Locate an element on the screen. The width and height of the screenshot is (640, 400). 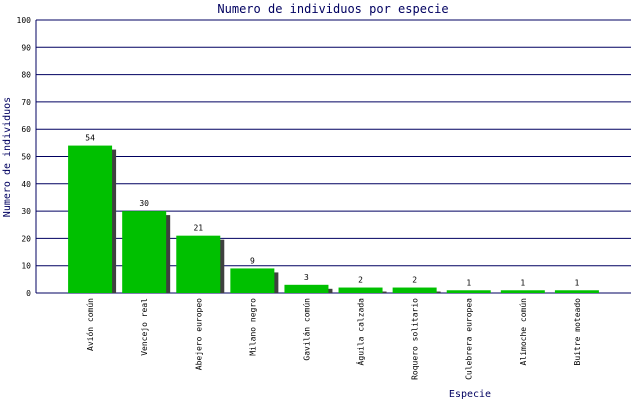
x-tick-label: Roquero solitario is located at coordinates (415, 339).